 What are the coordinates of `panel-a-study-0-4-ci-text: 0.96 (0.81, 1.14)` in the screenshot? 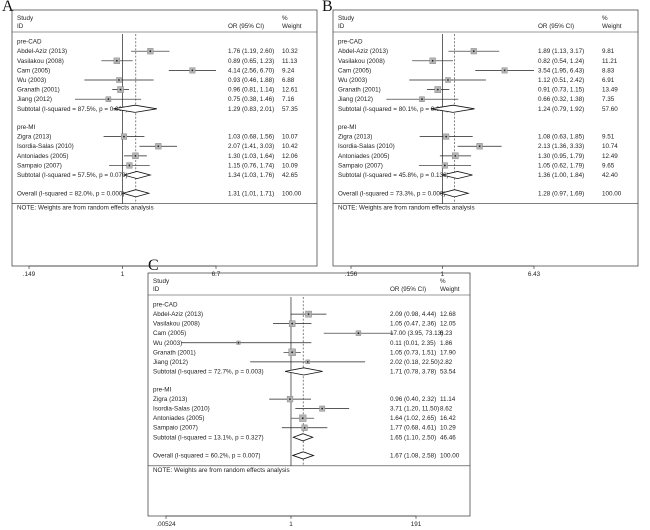 It's located at (251, 90).